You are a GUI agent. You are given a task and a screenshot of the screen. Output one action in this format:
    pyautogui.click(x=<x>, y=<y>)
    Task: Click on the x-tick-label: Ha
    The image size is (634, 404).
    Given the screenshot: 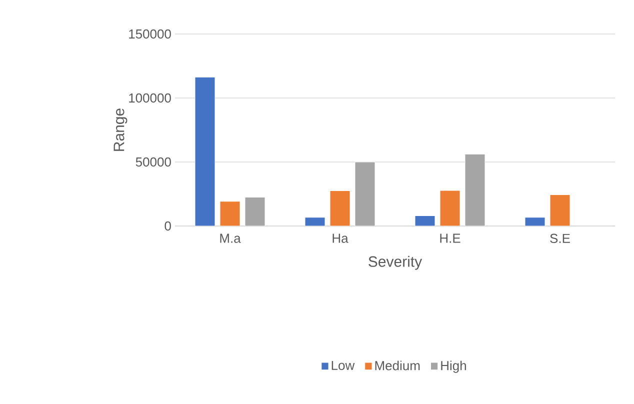 What is the action you would take?
    pyautogui.click(x=340, y=238)
    